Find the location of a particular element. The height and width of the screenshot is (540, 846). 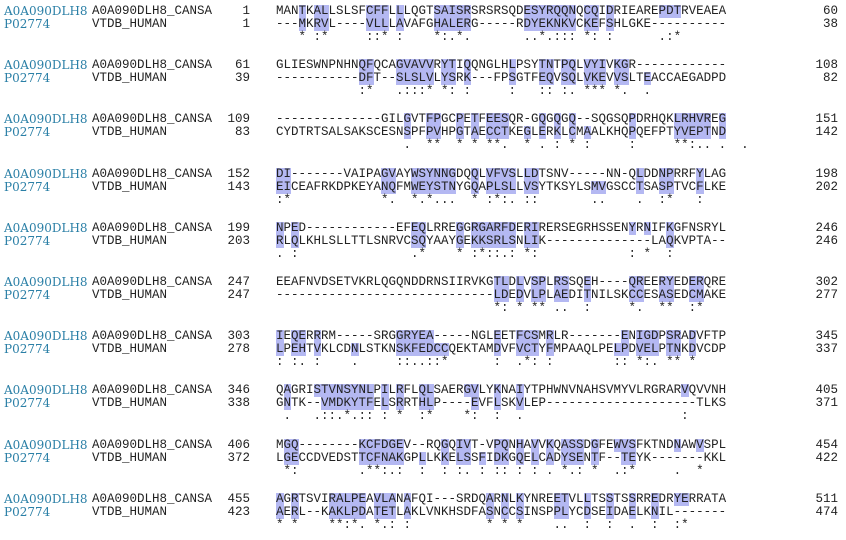

start-position: 152 is located at coordinates (238, 173).